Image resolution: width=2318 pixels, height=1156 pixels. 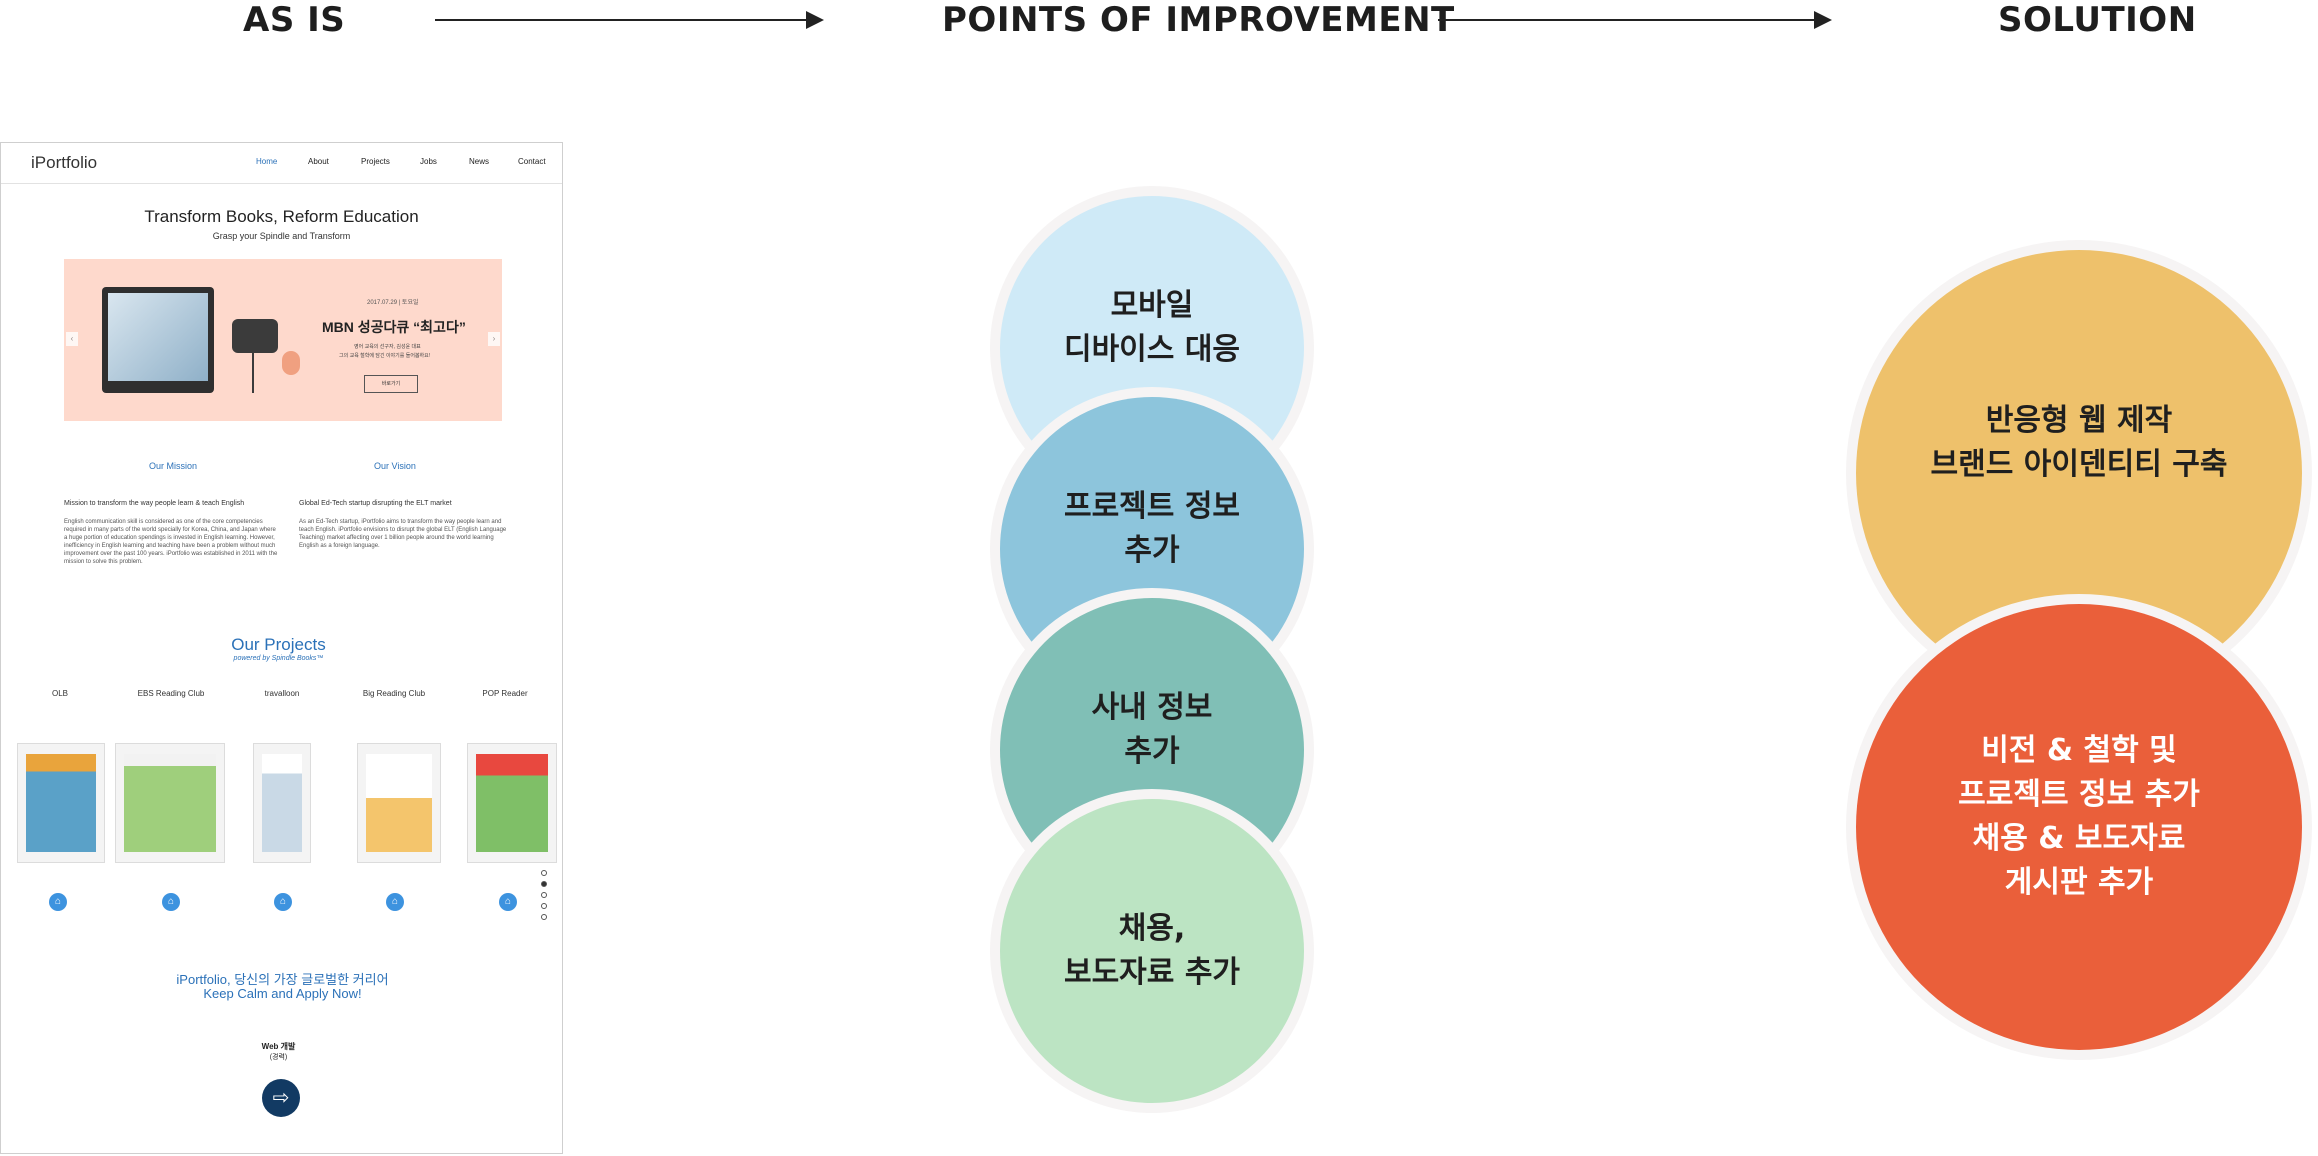 What do you see at coordinates (1152, 506) in the screenshot?
I see `point-2-line-1: 프로젝트 정보` at bounding box center [1152, 506].